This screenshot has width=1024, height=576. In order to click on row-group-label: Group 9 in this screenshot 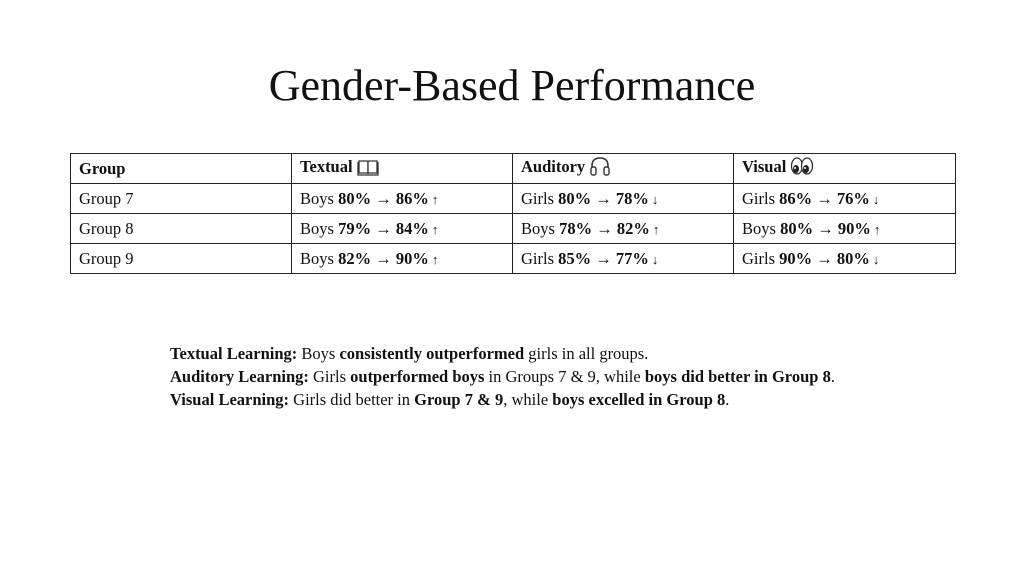, I will do `click(181, 258)`.